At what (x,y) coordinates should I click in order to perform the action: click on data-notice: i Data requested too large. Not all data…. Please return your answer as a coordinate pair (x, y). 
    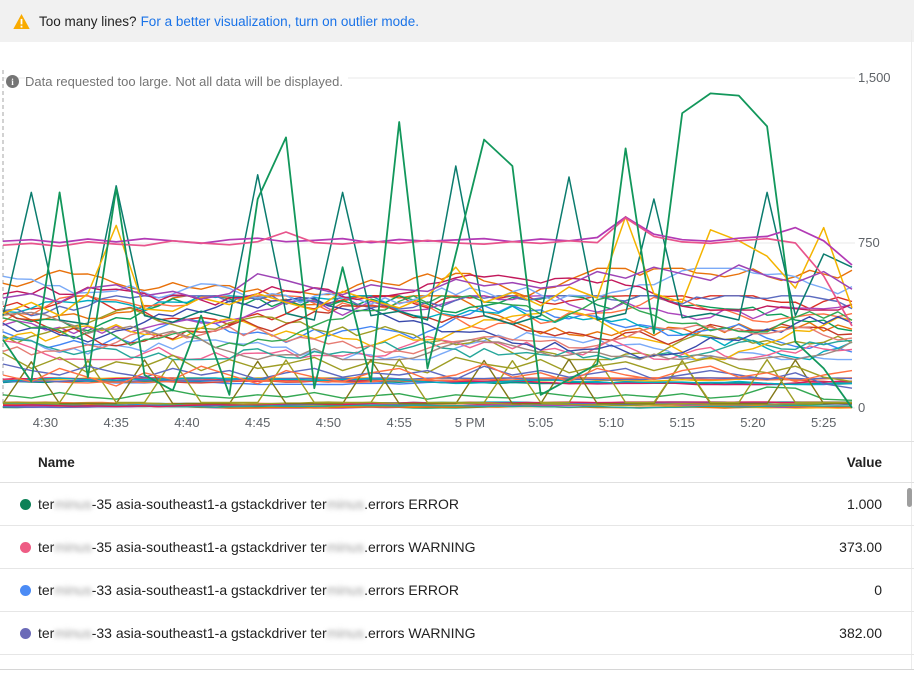
    Looking at the image, I should click on (177, 81).